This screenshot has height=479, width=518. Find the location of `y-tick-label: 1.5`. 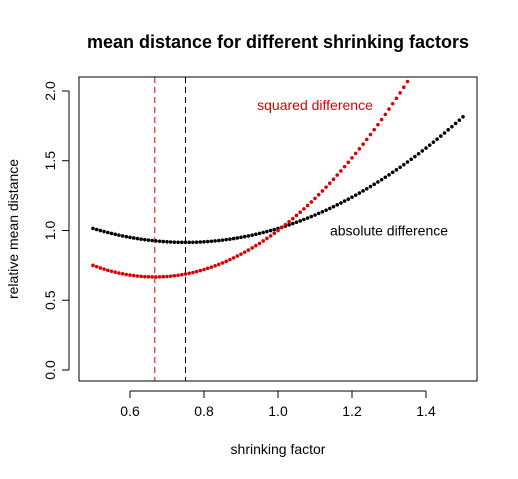

y-tick-label: 1.5 is located at coordinates (50, 161).